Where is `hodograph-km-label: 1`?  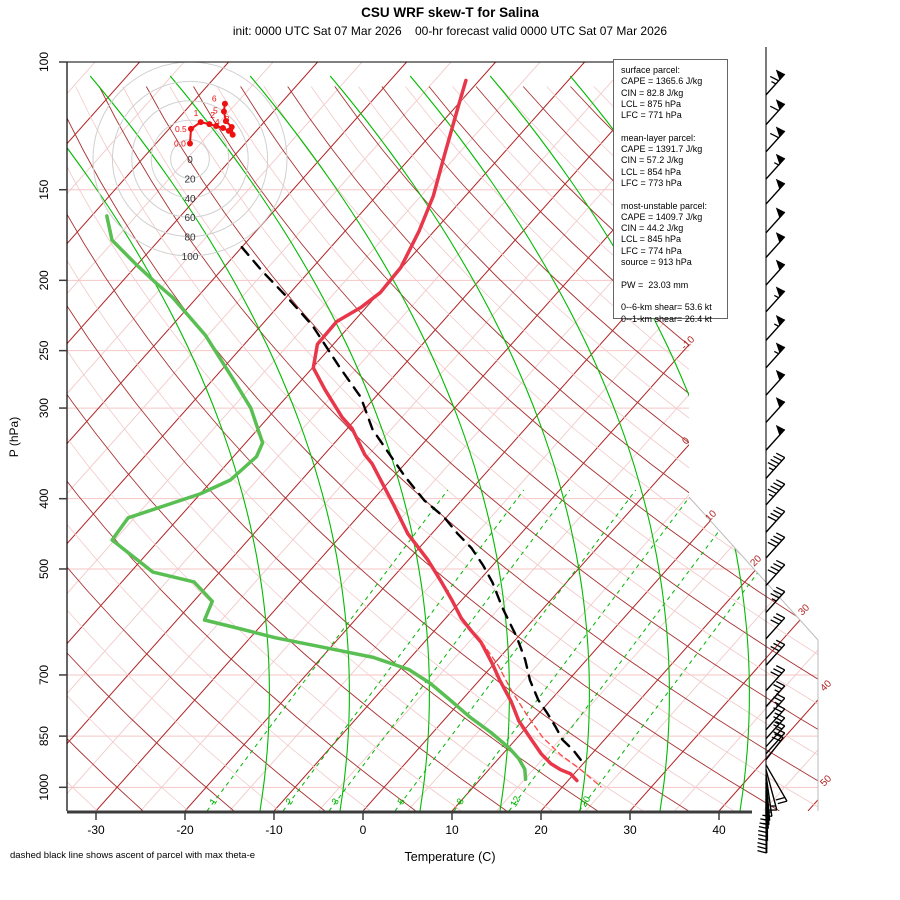
hodograph-km-label: 1 is located at coordinates (196, 113).